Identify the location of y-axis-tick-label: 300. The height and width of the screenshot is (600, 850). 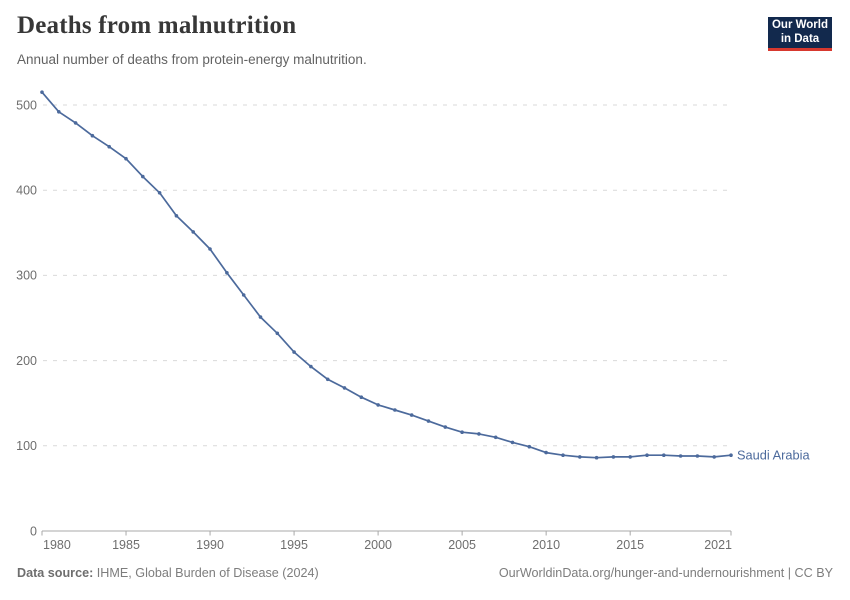
(26, 276).